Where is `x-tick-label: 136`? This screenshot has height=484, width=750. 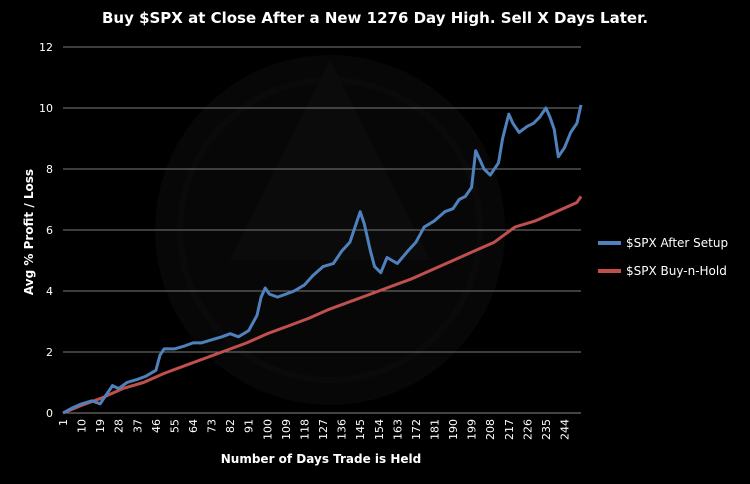
x-tick-label: 136 is located at coordinates (342, 429).